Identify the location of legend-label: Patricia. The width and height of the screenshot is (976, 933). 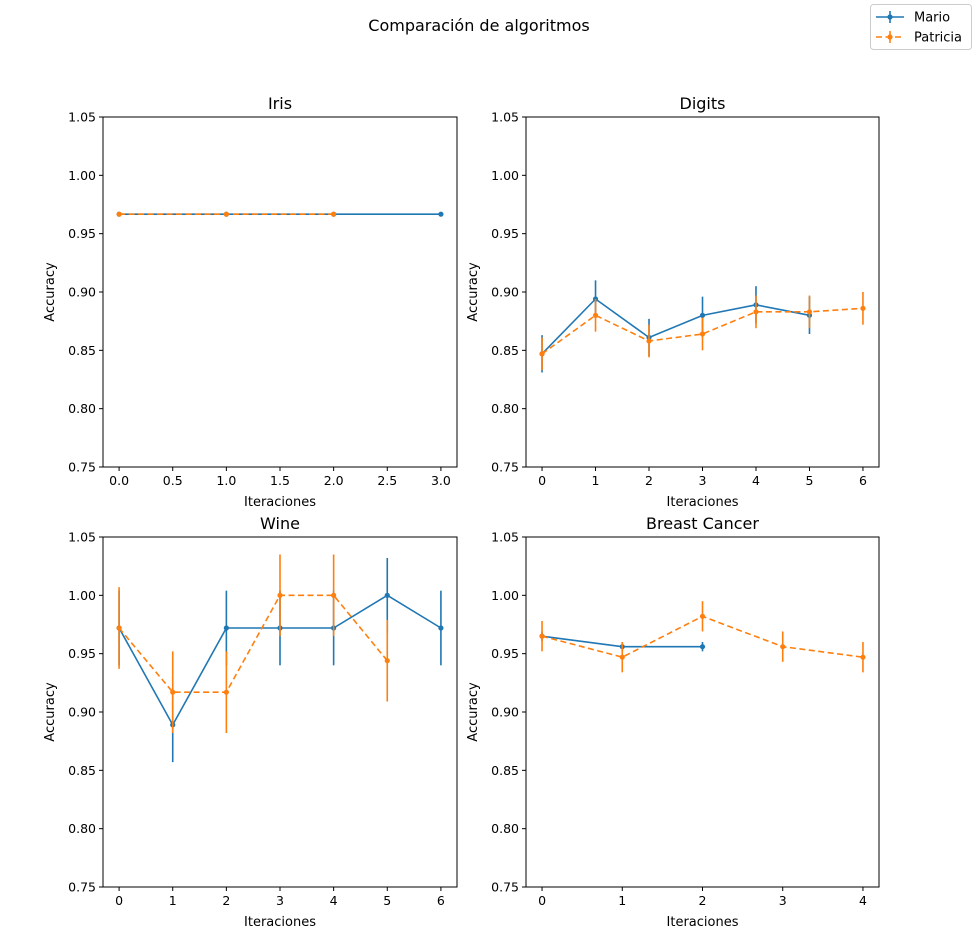
(938, 38).